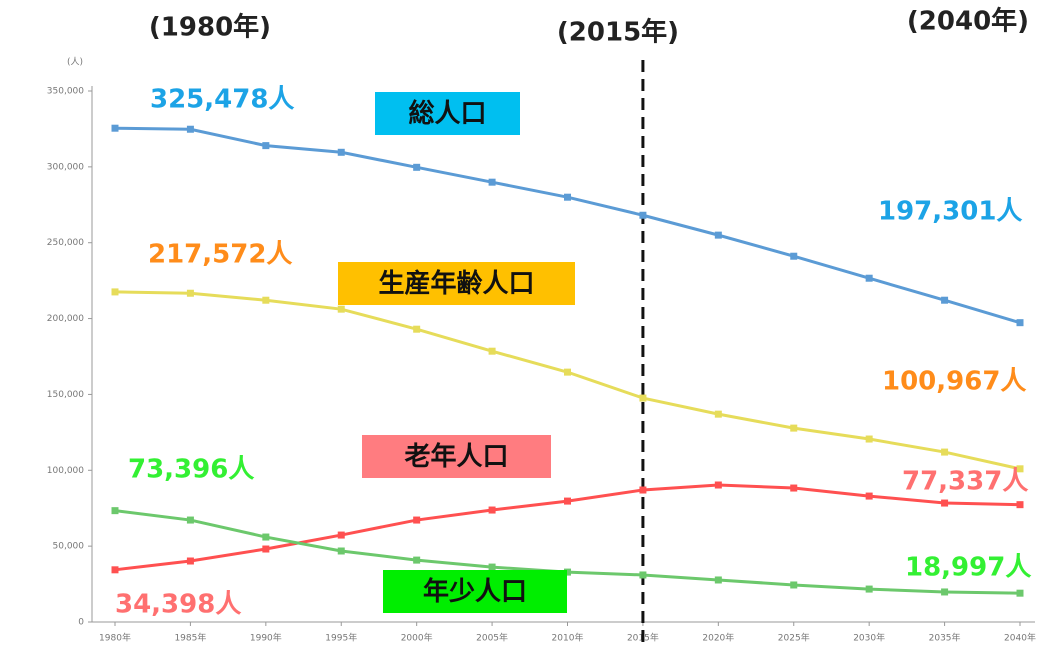 This screenshot has width=1051, height=649. I want to click on x-tick-label: 2030年, so click(869, 638).